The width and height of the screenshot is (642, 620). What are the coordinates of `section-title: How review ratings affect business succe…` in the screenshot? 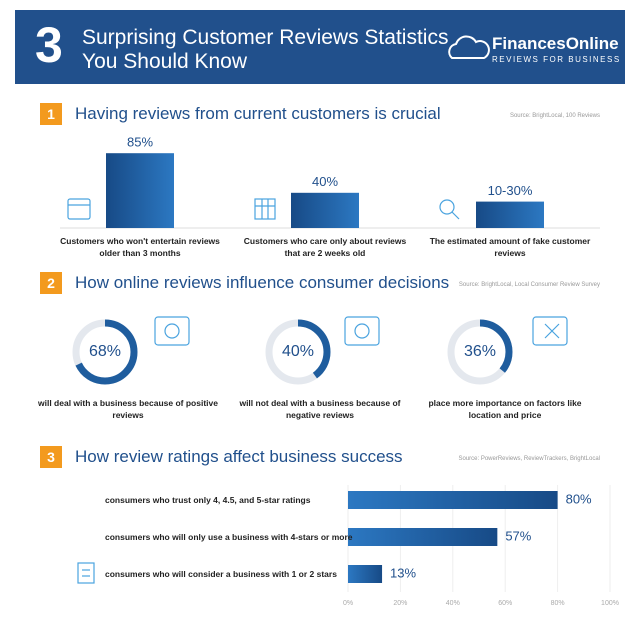 It's located at (239, 456).